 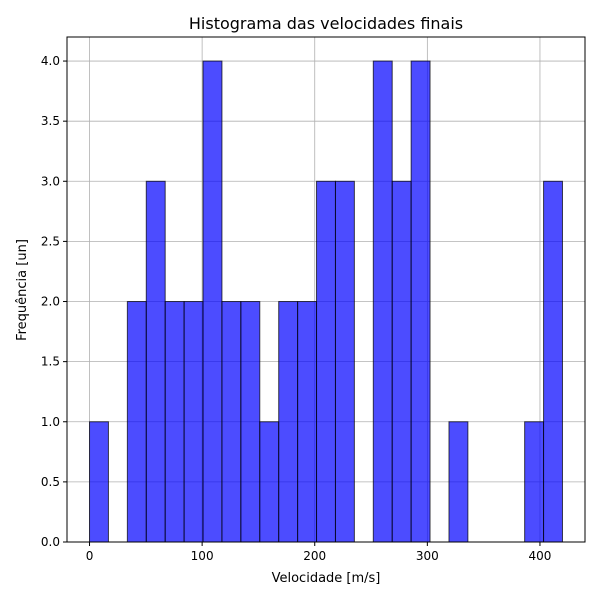 I want to click on y-axis-ticks: 0.0 0.5 1.0 1.5 2.0 2.5 3.0 3.5 4.0, so click(x=54, y=301).